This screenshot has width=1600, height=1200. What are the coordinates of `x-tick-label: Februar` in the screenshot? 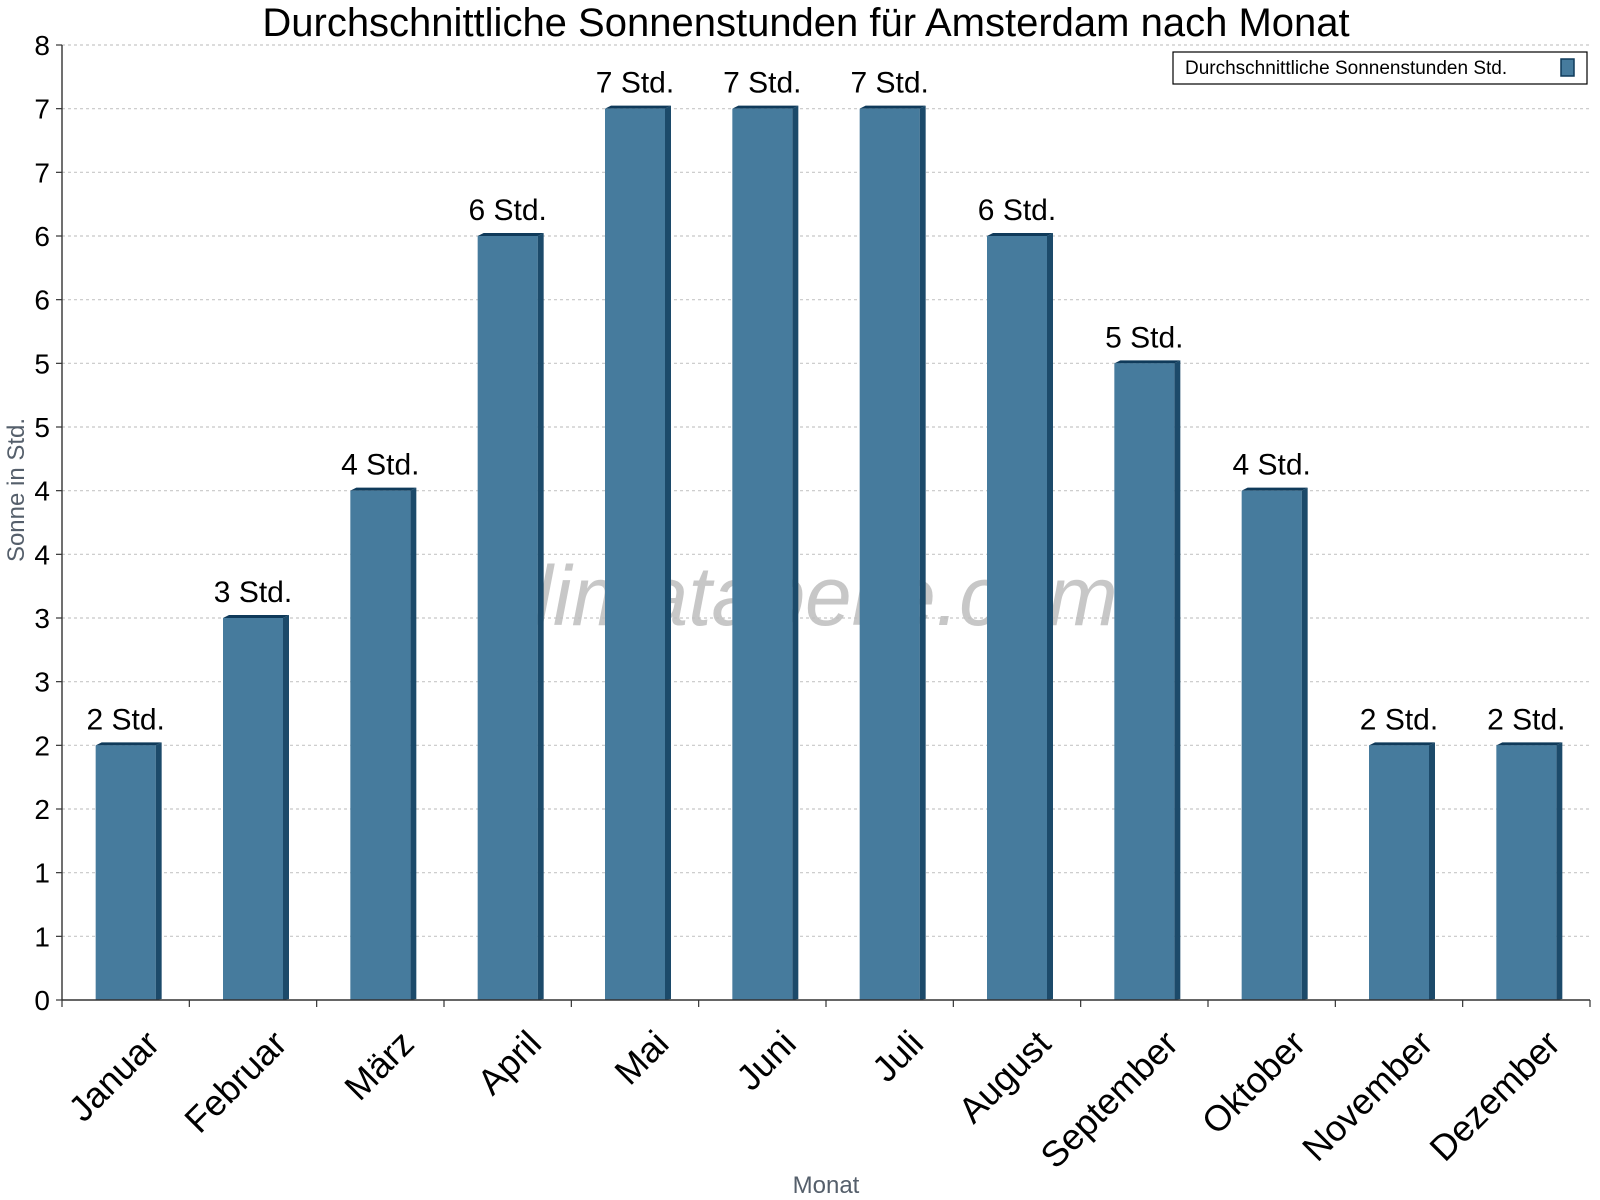 It's located at (235, 1081).